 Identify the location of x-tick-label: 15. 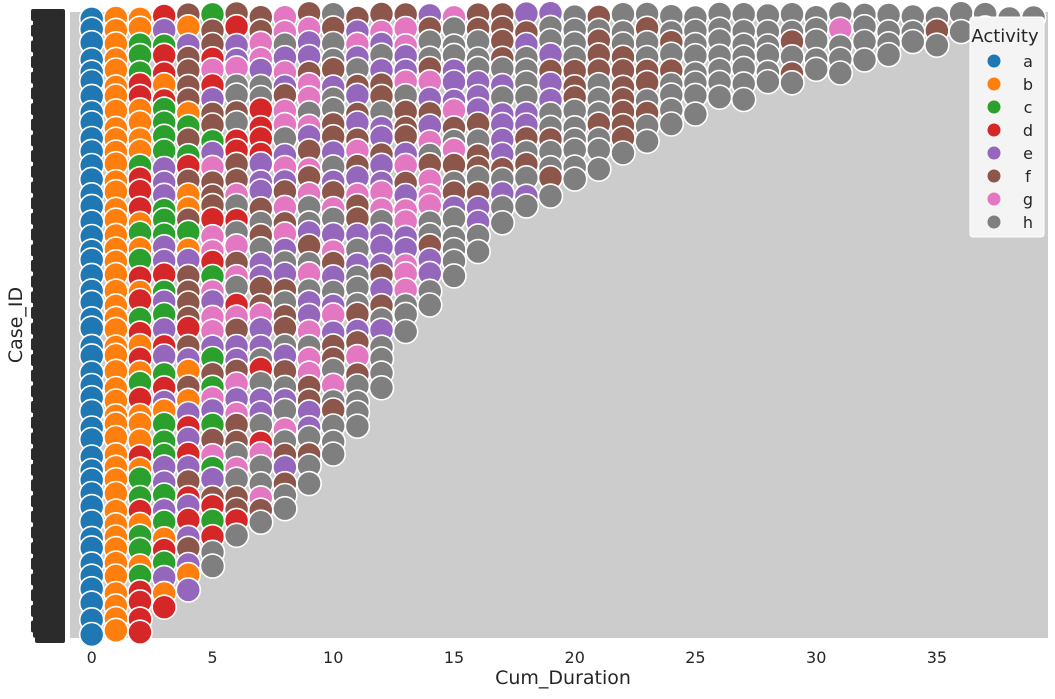
(454, 657).